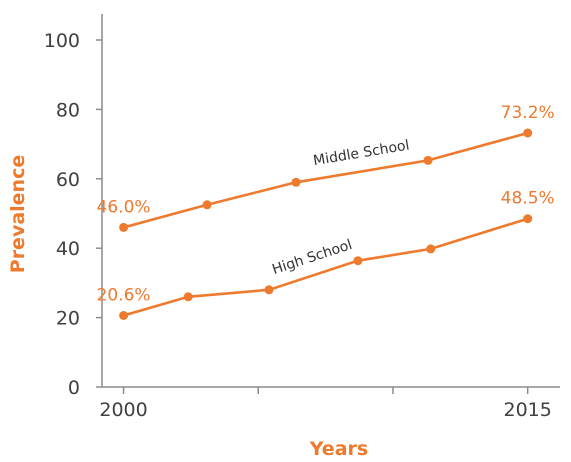 The height and width of the screenshot is (462, 571). I want to click on data-label: 48.5%, so click(528, 199).